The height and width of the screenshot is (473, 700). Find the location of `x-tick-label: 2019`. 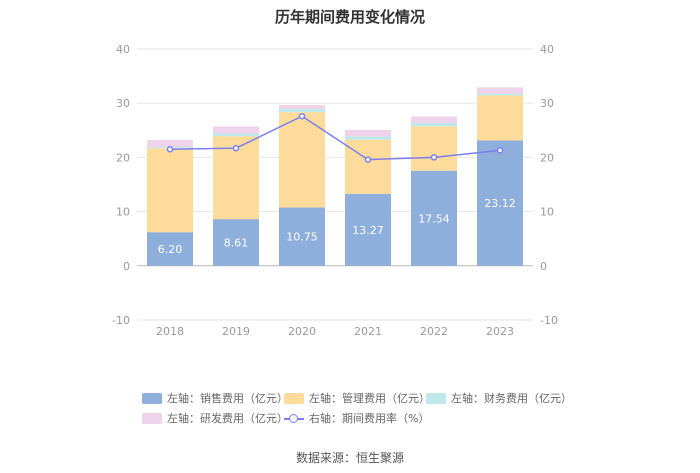

x-tick-label: 2019 is located at coordinates (236, 331).